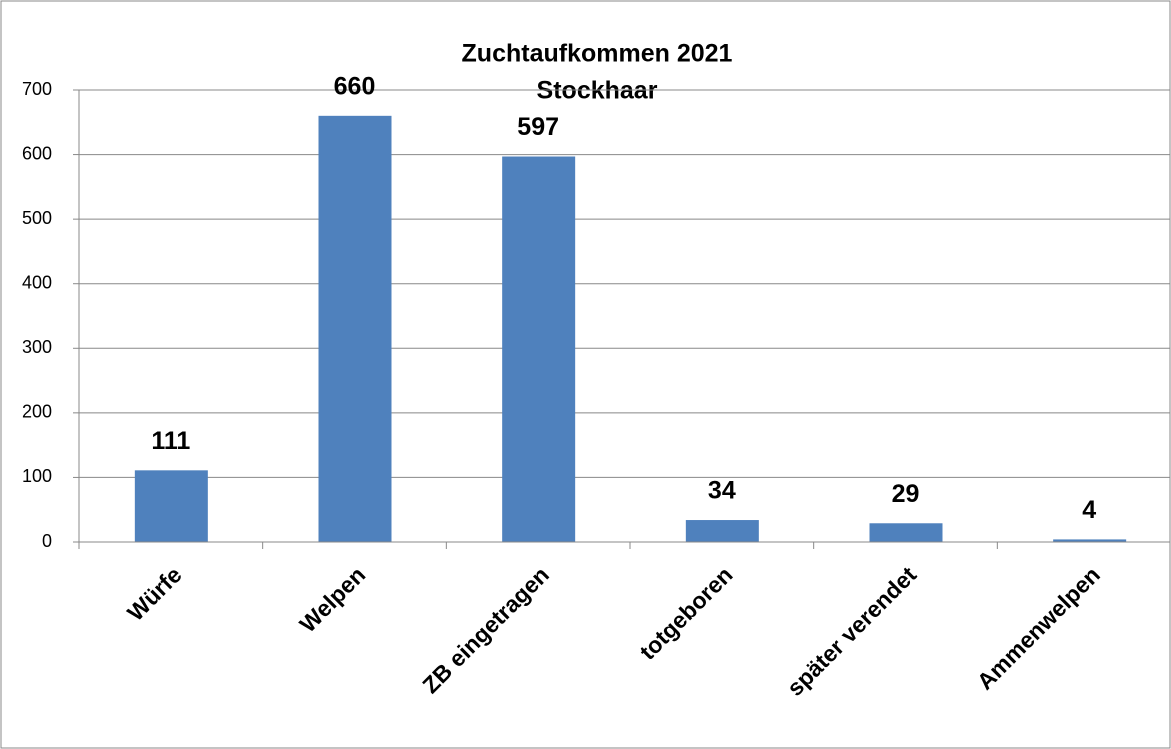 Image resolution: width=1171 pixels, height=749 pixels. What do you see at coordinates (47, 541) in the screenshot?
I see `y-tick-label: 0` at bounding box center [47, 541].